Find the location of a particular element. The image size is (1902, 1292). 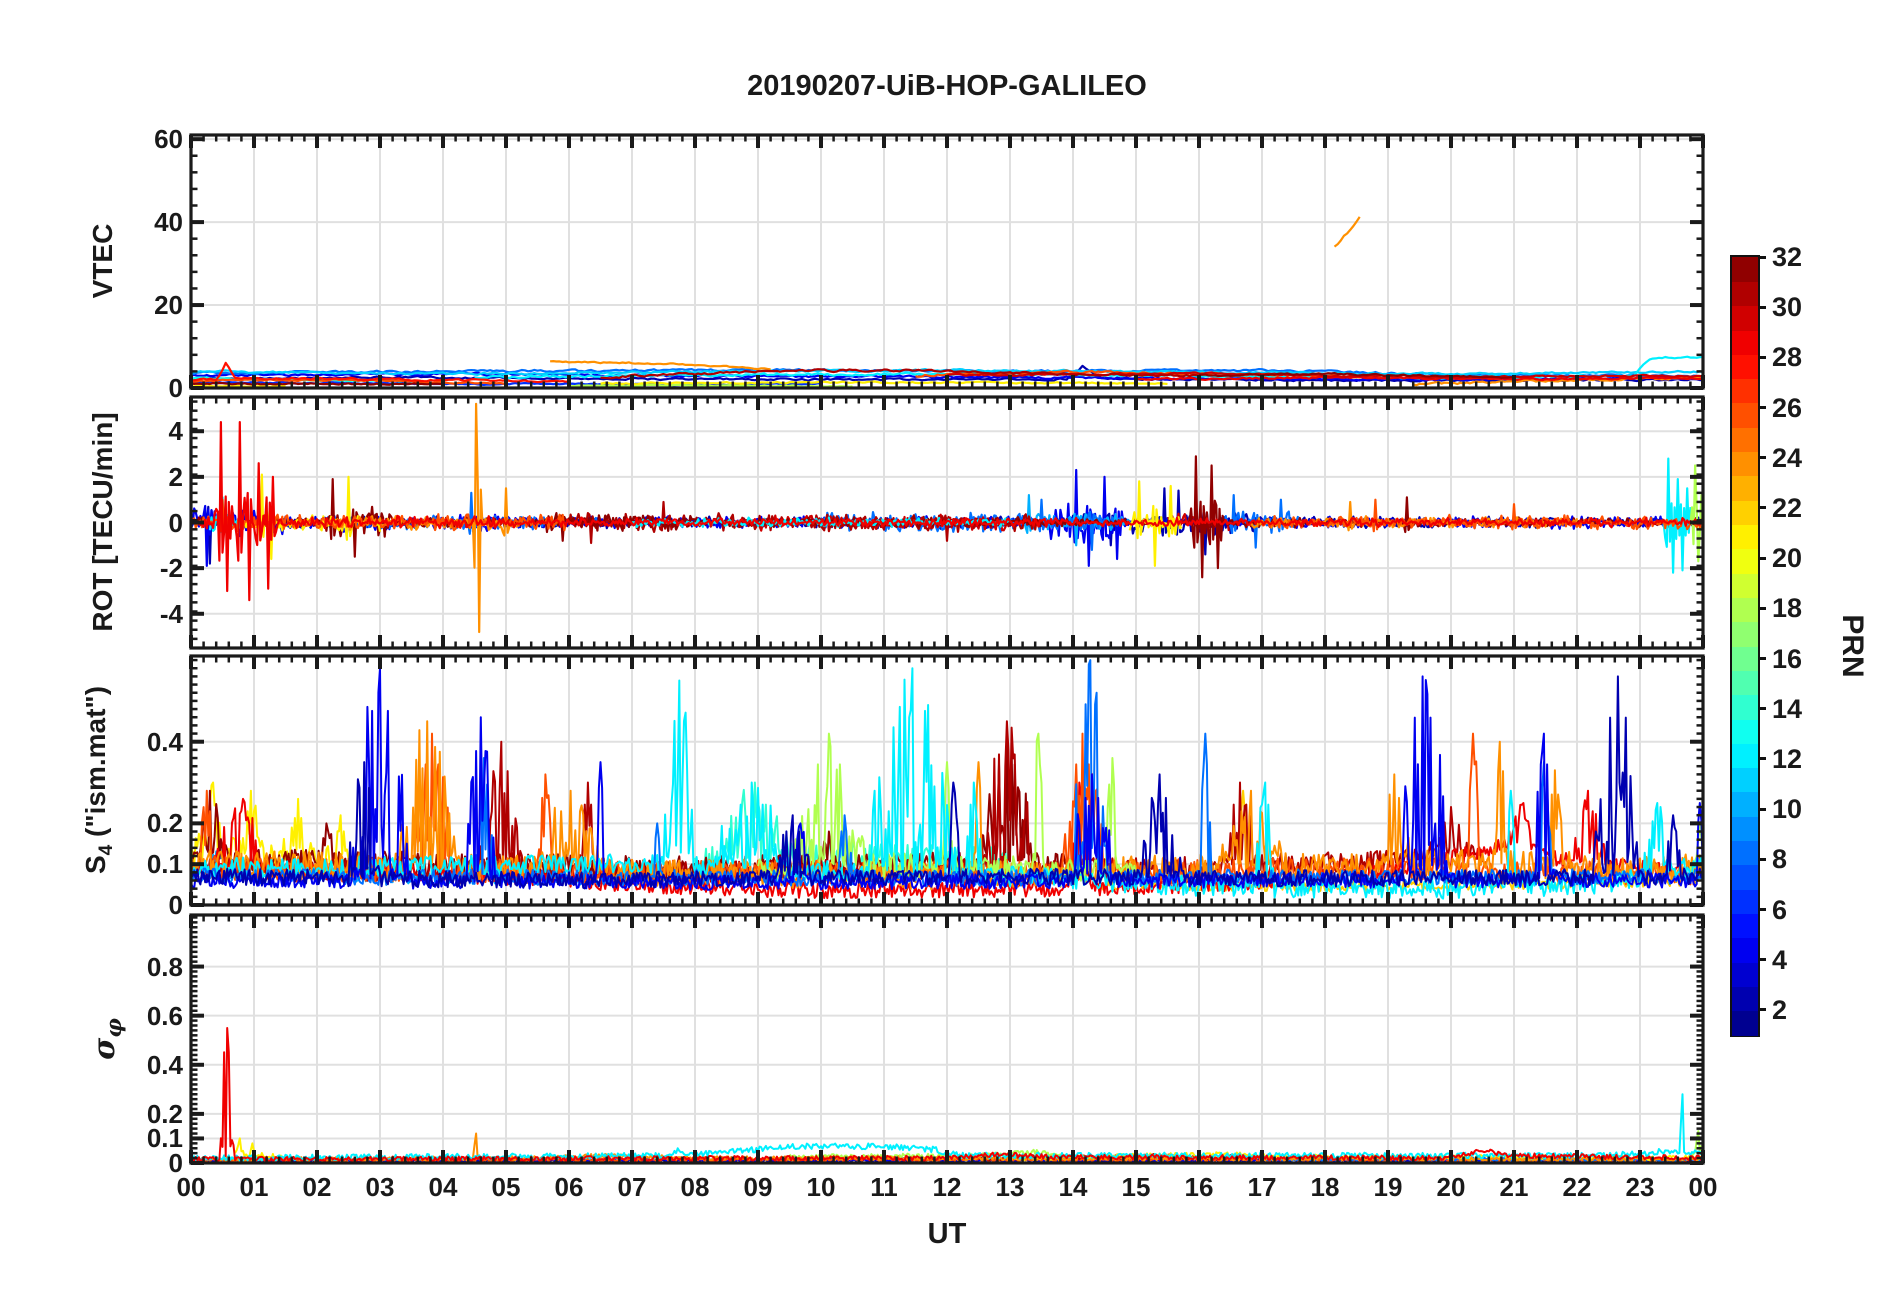

colorbar-tick-label: 2 is located at coordinates (1780, 1009).